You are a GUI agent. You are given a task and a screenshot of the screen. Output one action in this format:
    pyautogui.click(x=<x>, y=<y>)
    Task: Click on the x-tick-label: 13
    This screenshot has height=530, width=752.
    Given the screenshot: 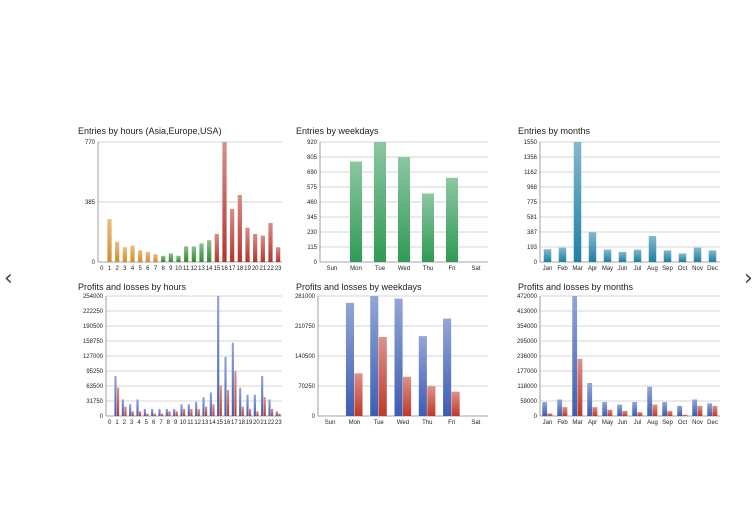 What is the action you would take?
    pyautogui.click(x=201, y=269)
    